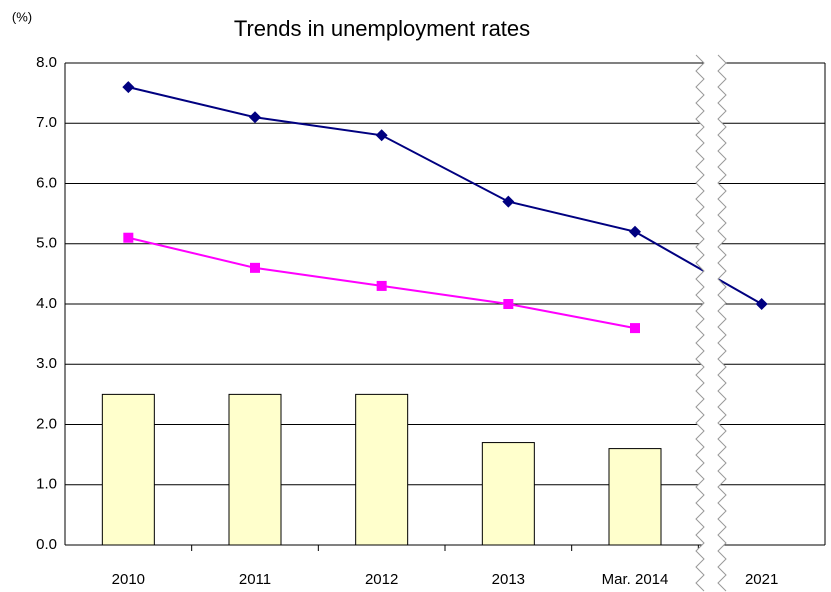 The image size is (831, 592). Describe the element at coordinates (46, 544) in the screenshot. I see `y-tick-label: 0.0` at that location.